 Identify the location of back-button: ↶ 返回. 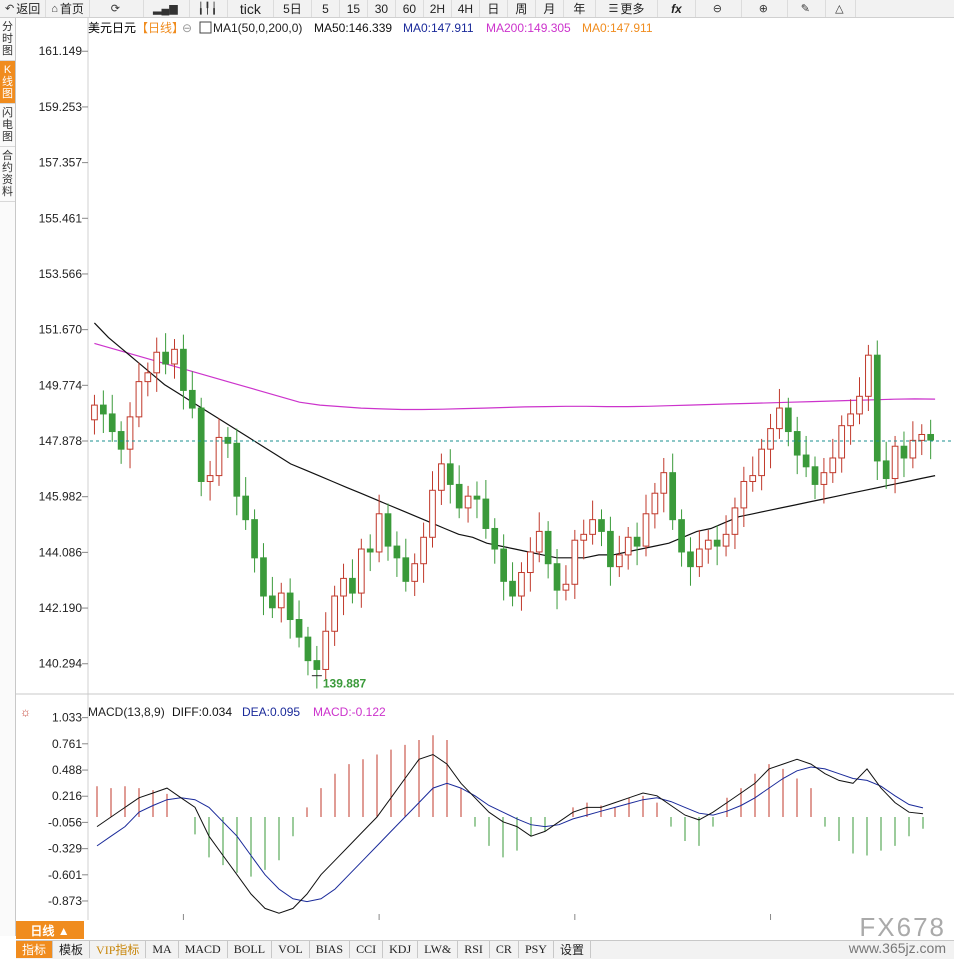
(23, 8).